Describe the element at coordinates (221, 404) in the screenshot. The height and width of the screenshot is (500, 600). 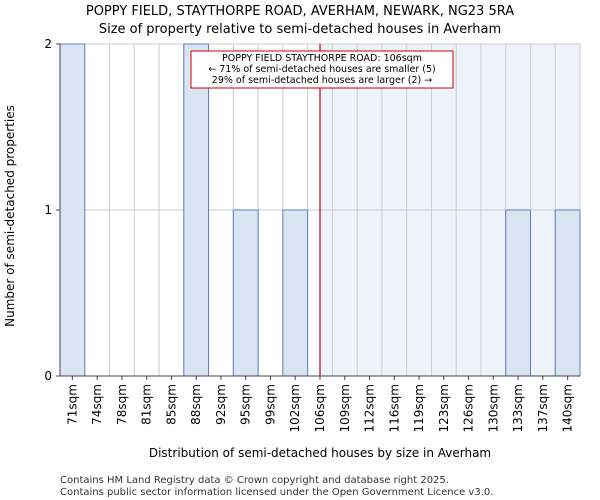
I see `x-tick-label: 92sqm` at that location.